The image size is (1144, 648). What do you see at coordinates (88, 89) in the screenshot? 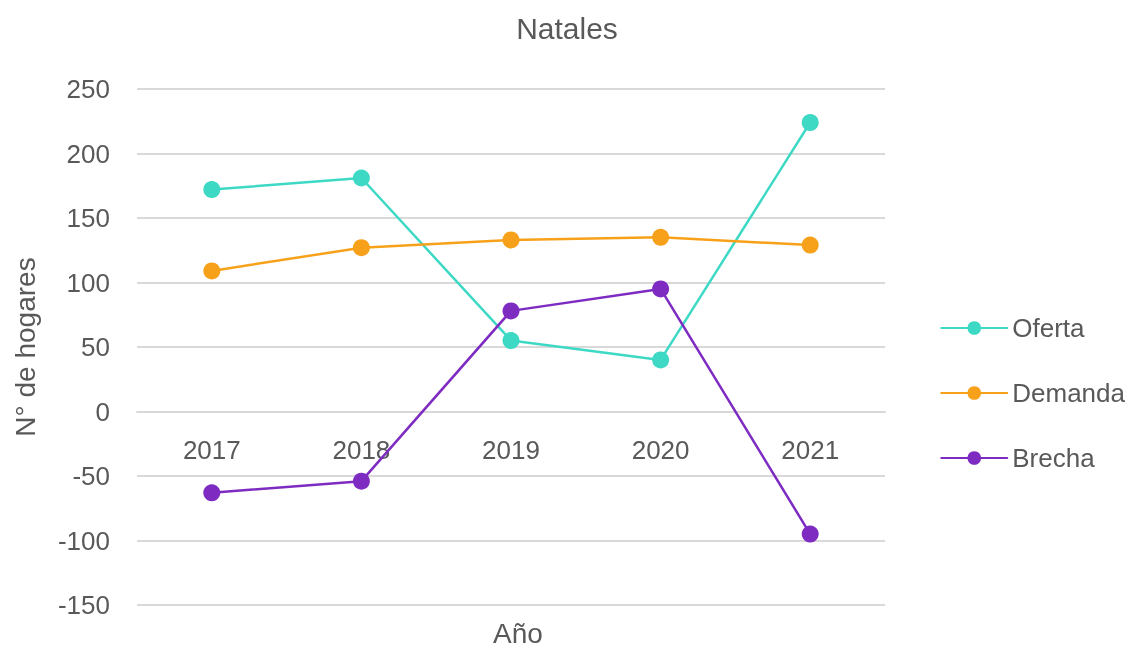
I see `y-tick-label: 250` at bounding box center [88, 89].